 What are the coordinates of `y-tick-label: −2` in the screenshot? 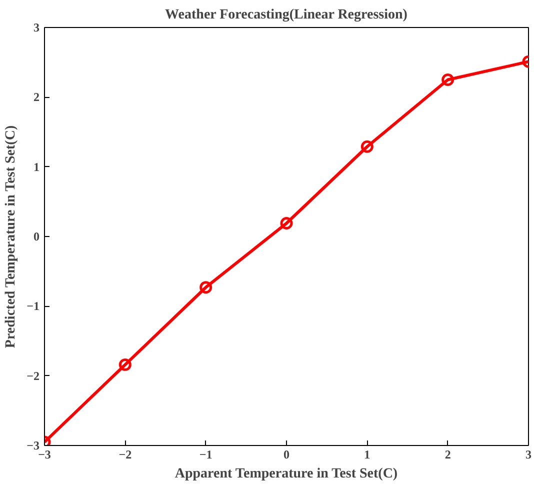 It's located at (33, 375).